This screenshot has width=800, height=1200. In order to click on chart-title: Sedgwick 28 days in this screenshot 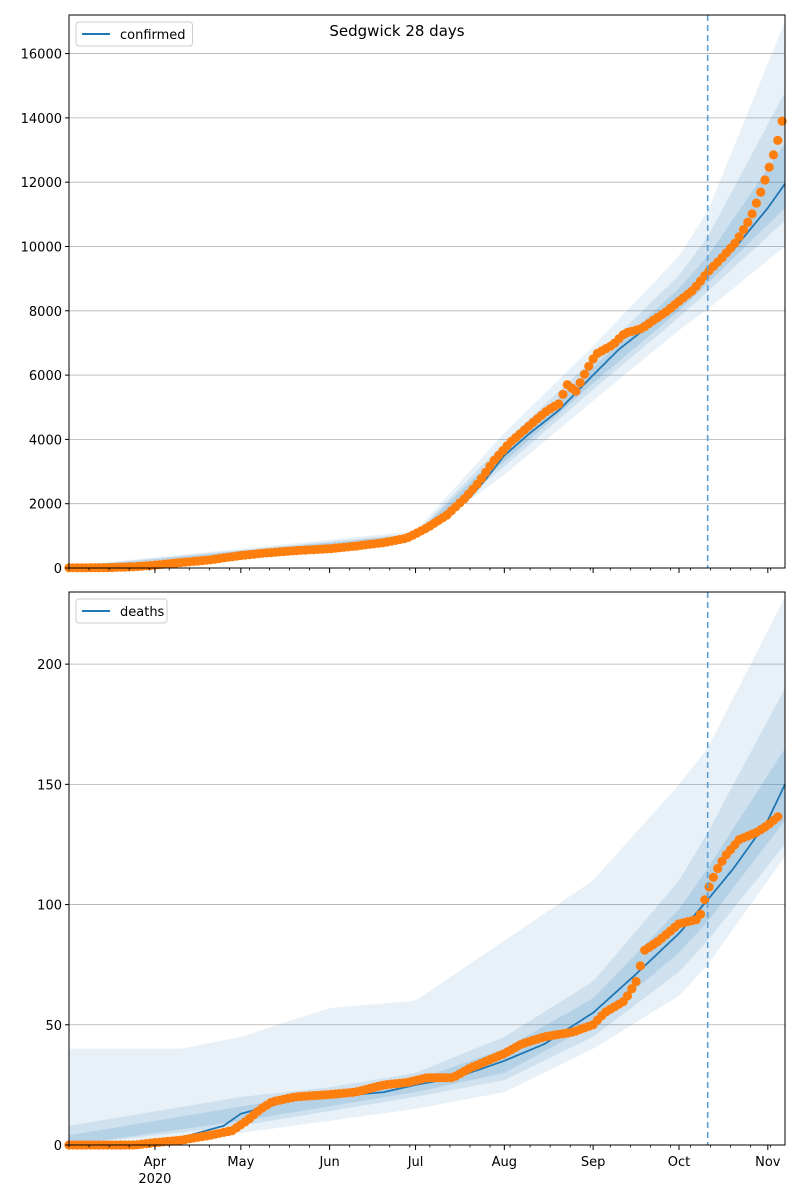, I will do `click(396, 31)`.